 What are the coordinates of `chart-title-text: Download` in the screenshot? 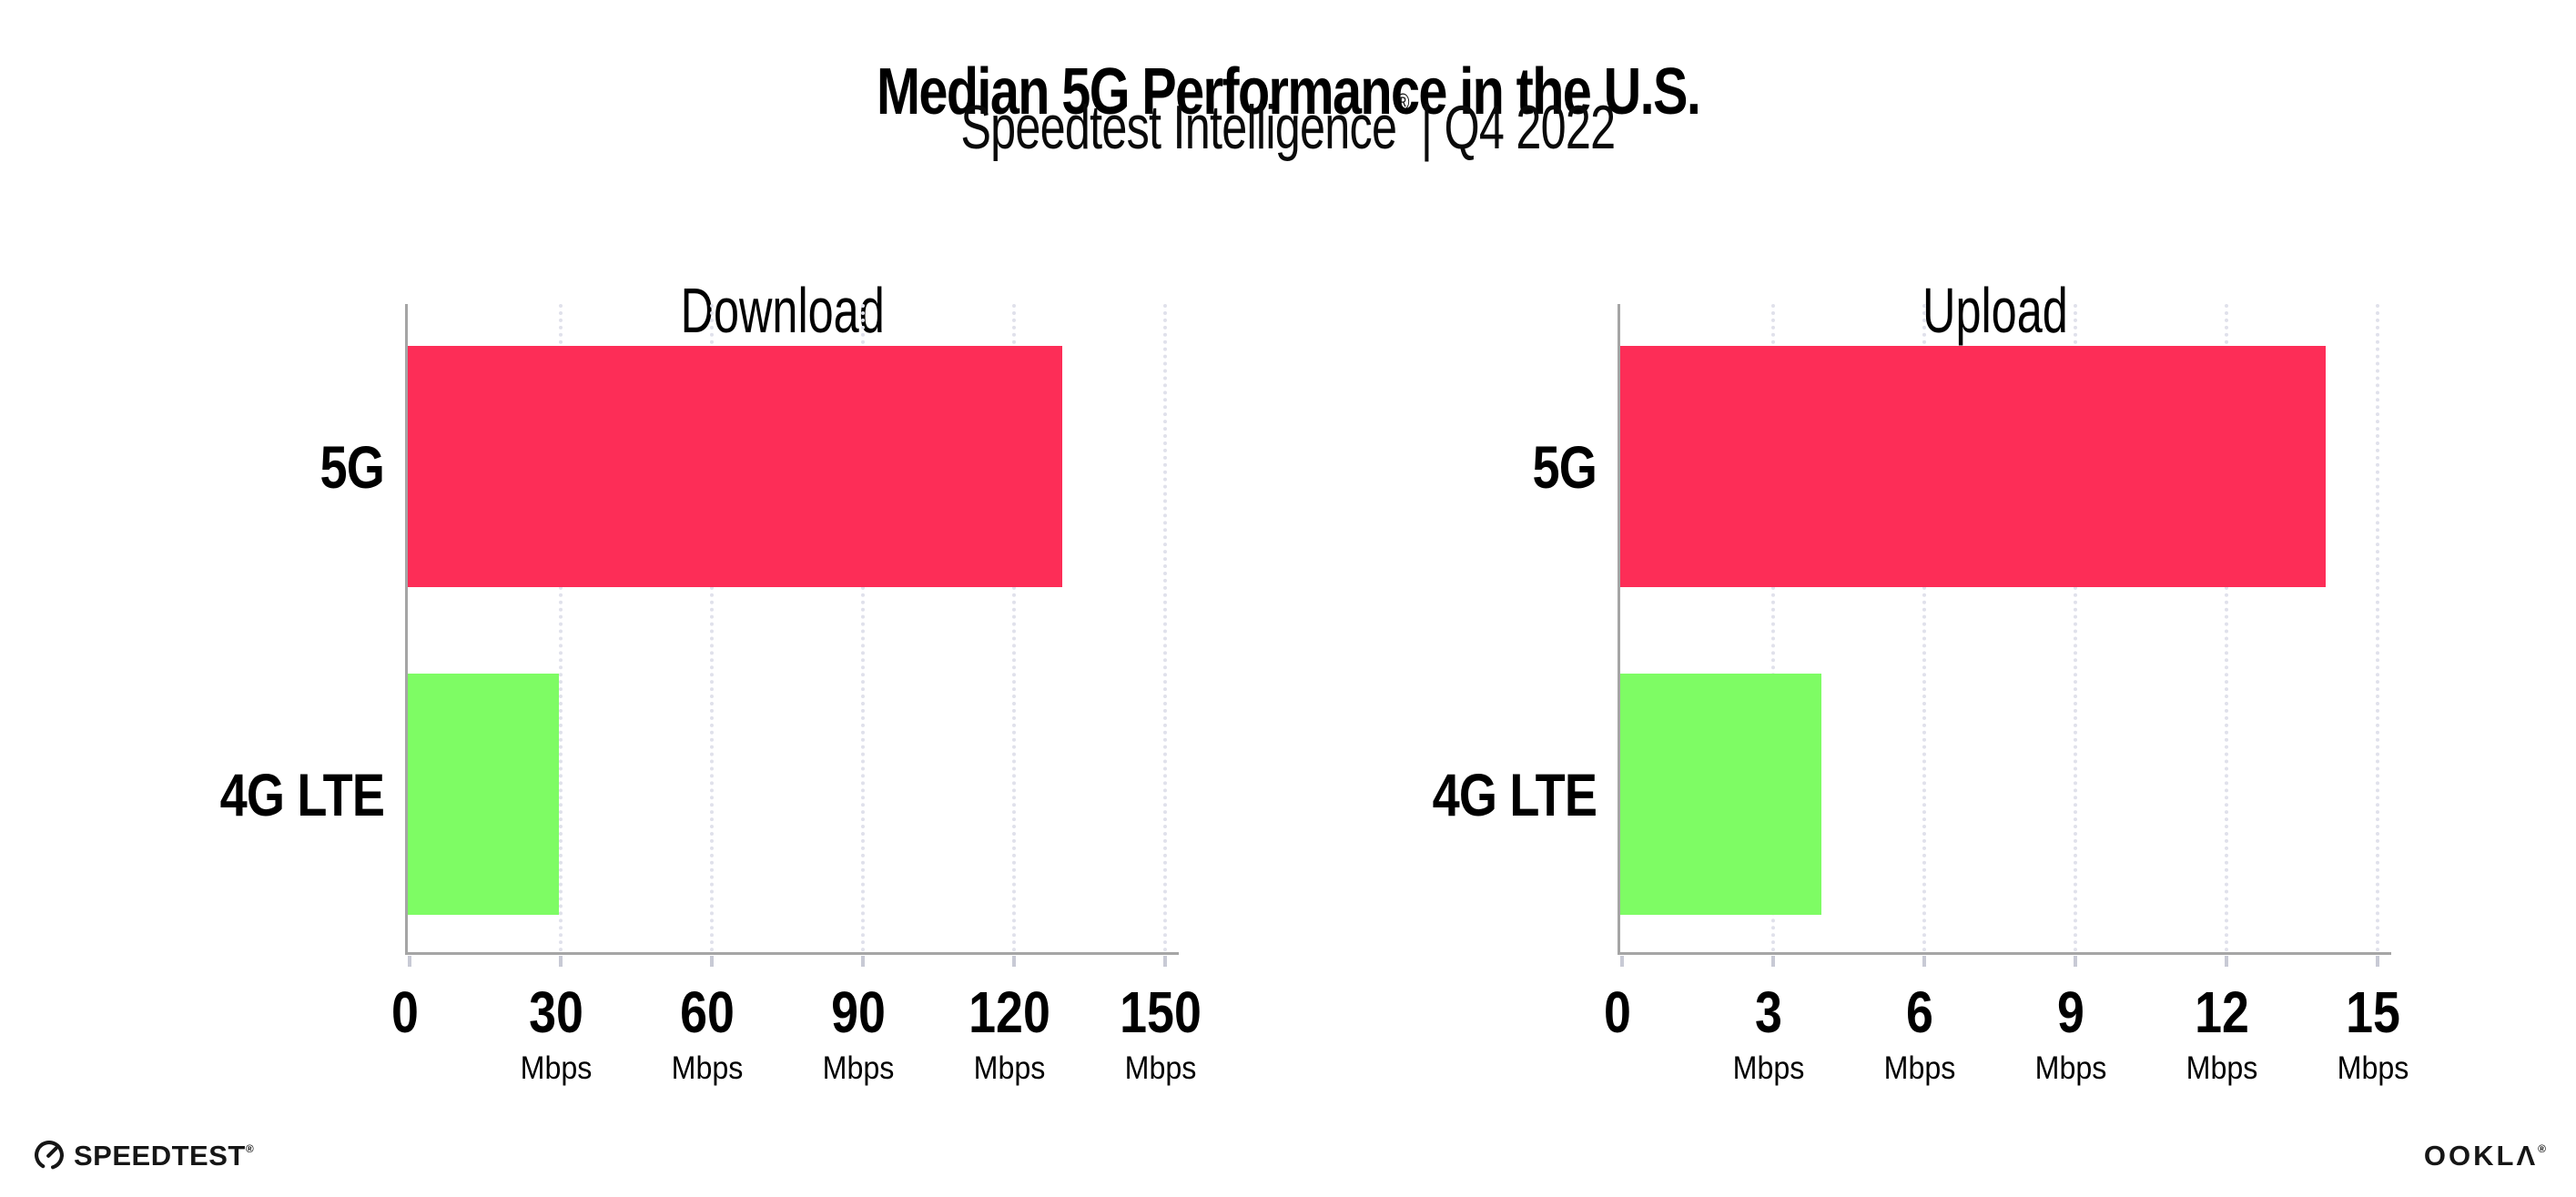 It's located at (783, 311).